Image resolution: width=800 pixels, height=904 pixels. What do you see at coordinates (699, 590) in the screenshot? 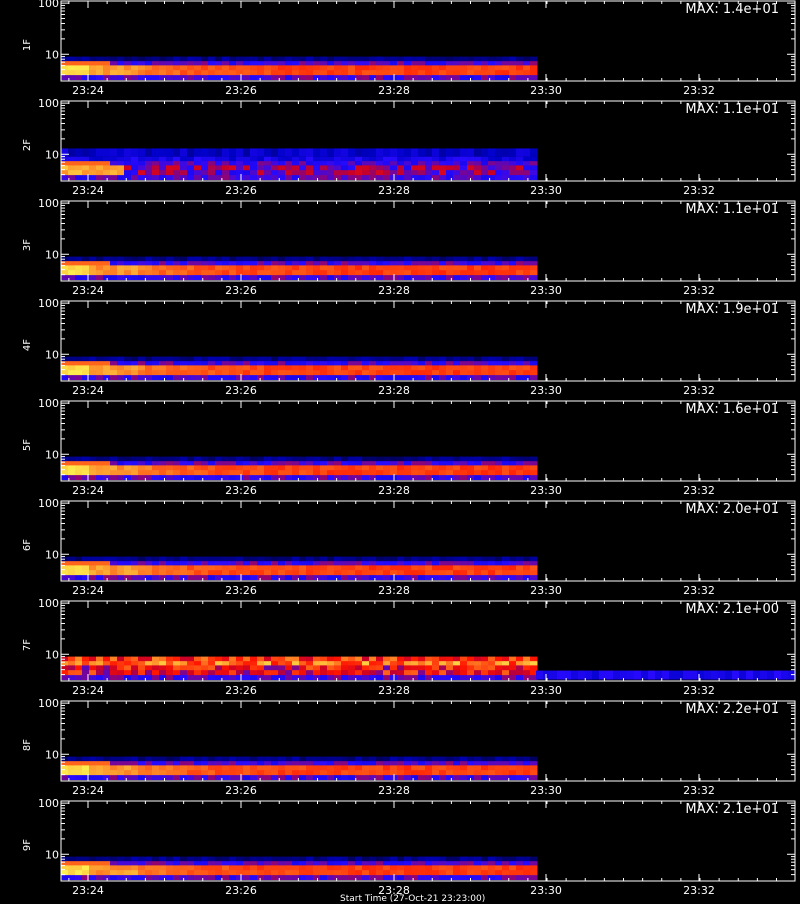
I see `x-tick-label: 23:32` at bounding box center [699, 590].